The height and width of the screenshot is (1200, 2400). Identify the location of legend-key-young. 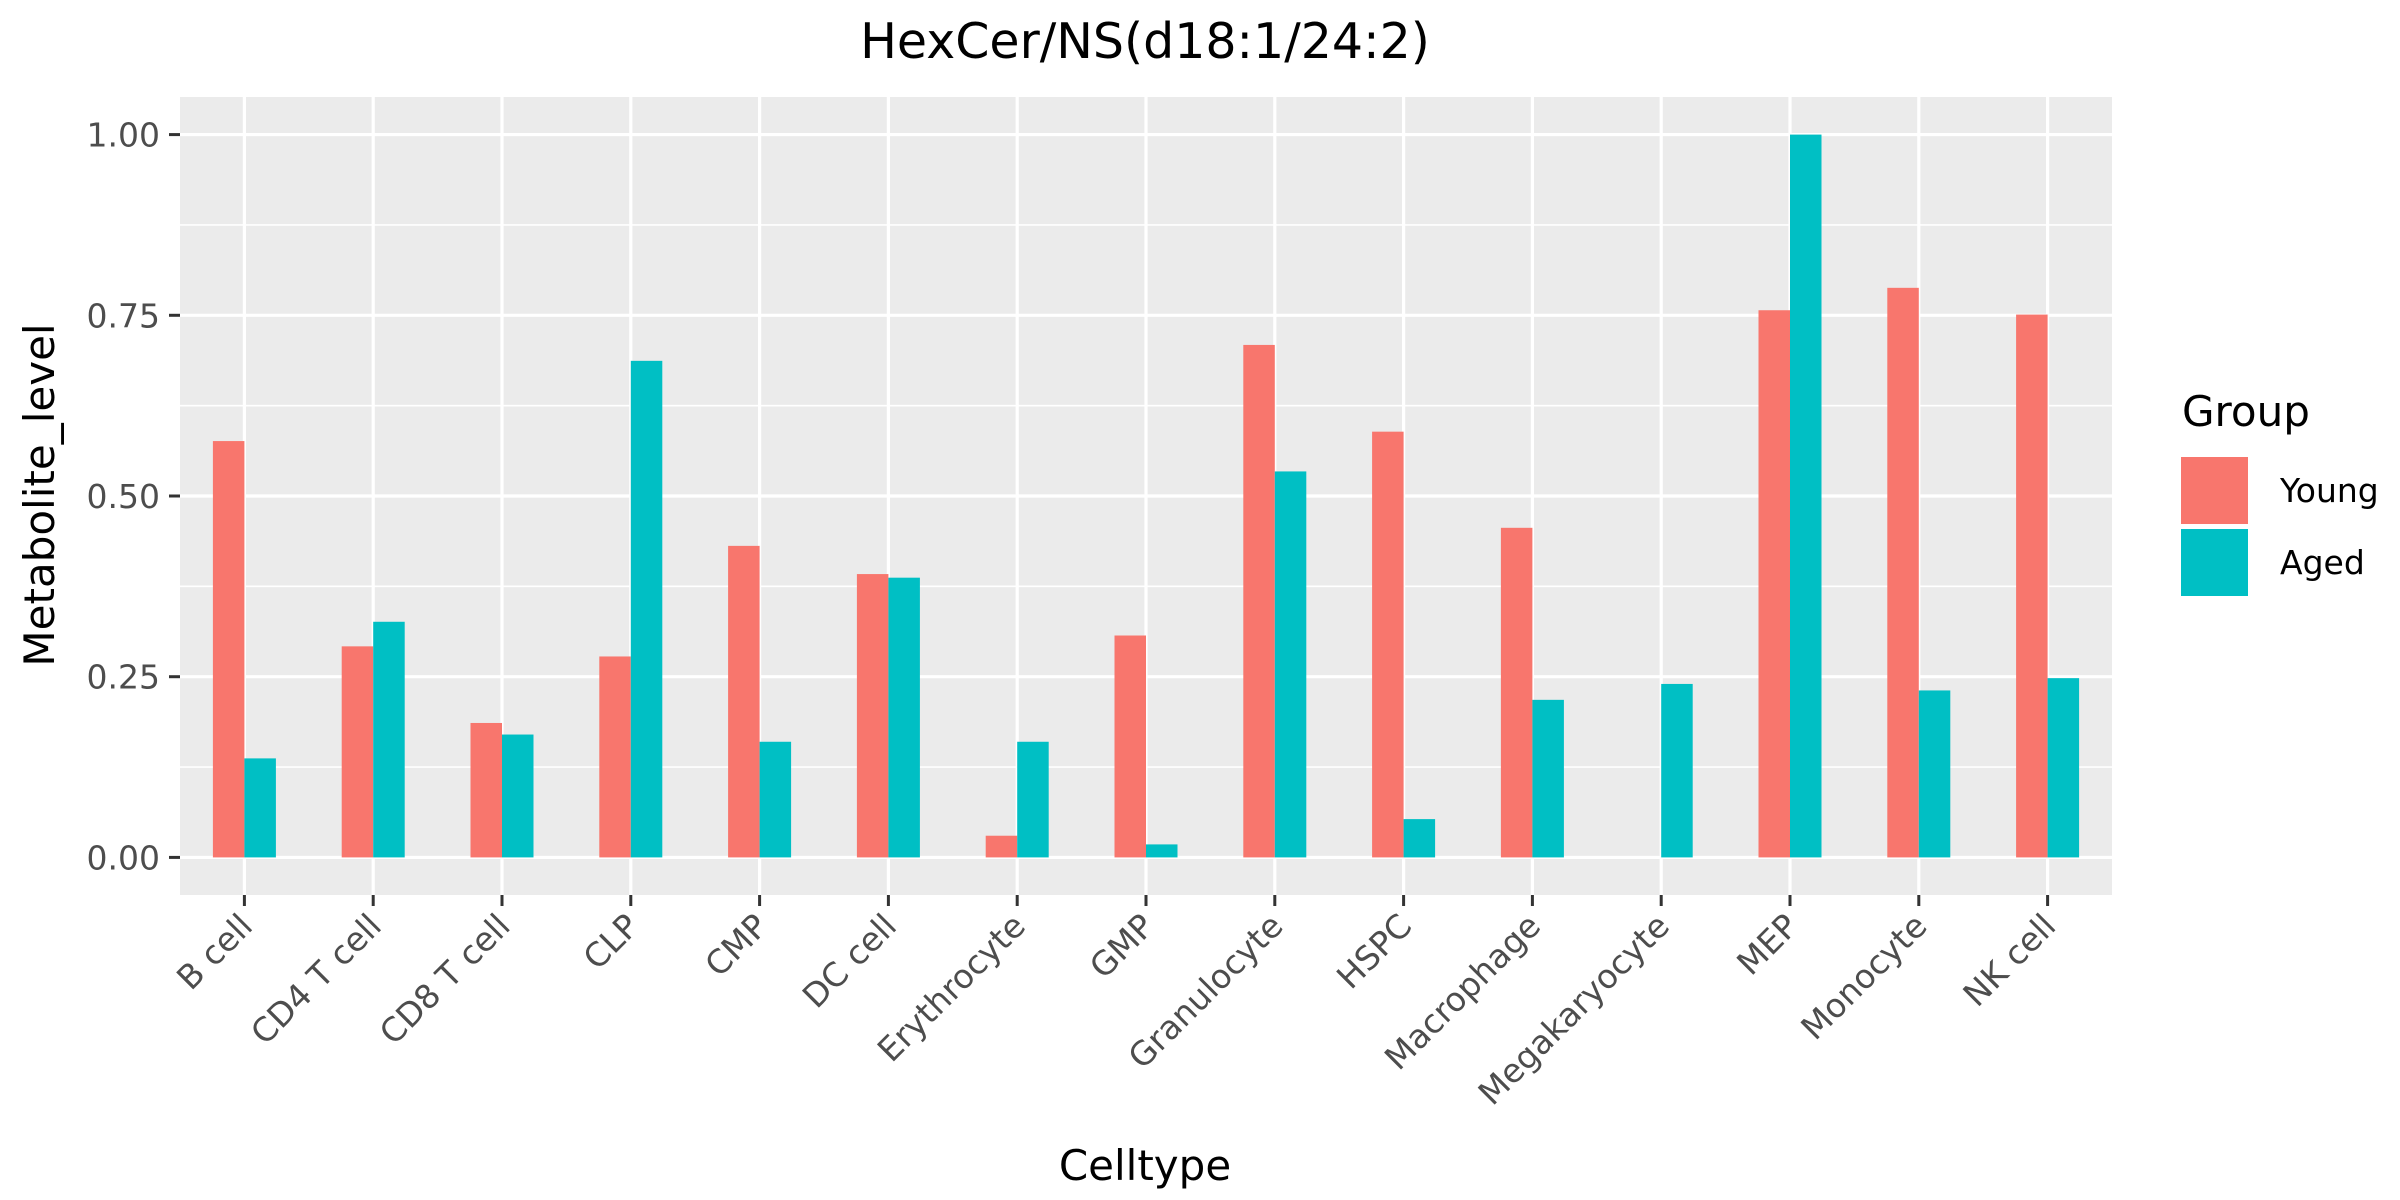
(2214, 490).